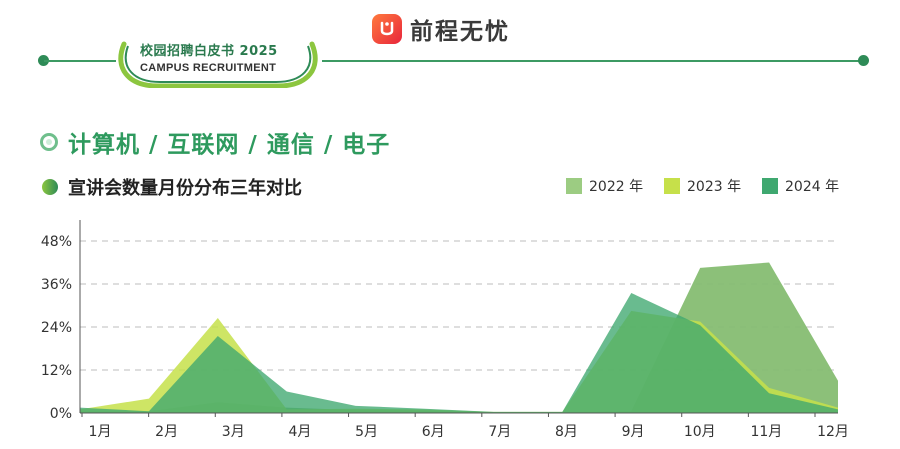  Describe the element at coordinates (50, 187) in the screenshot. I see `ball-icon` at that location.